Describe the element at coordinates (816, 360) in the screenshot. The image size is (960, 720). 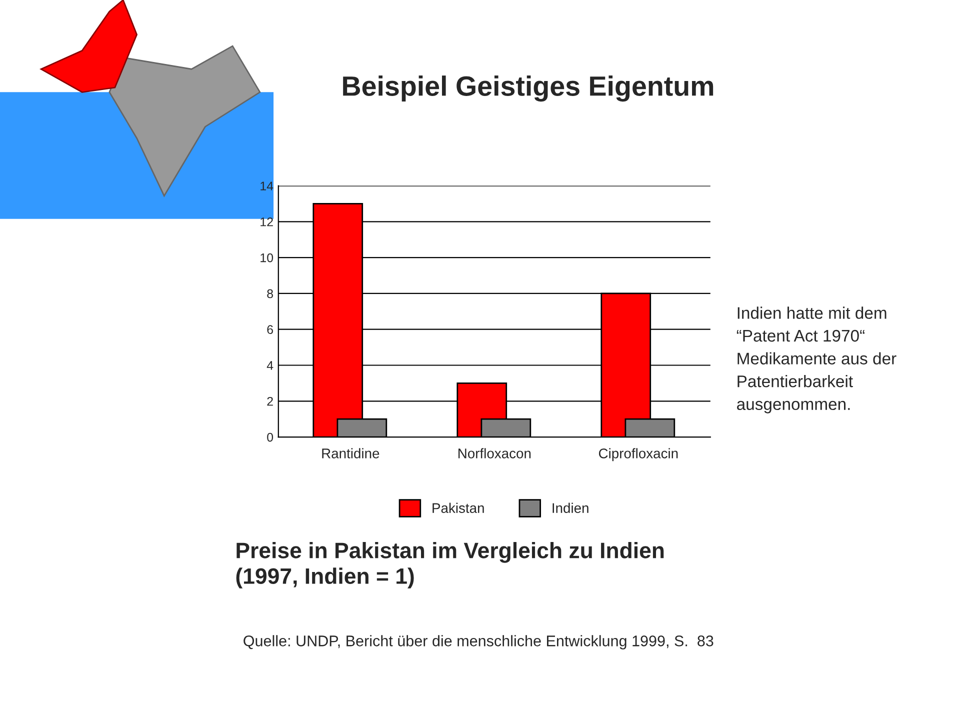
I see `text: Indien hatte mit dem “Patent Act 1970“ Medikamente aus der Patentierbarkeit ausgenommen.` at that location.